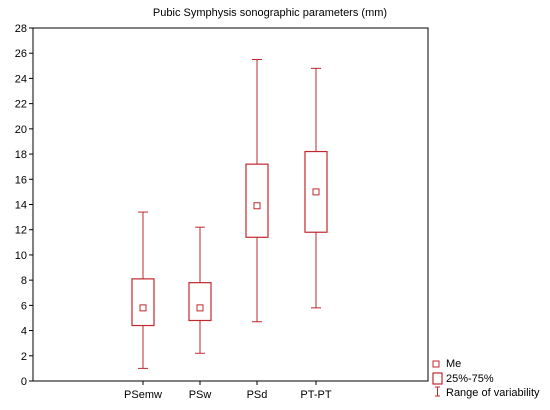 The height and width of the screenshot is (410, 550). What do you see at coordinates (437, 391) in the screenshot?
I see `legend-range-marker` at bounding box center [437, 391].